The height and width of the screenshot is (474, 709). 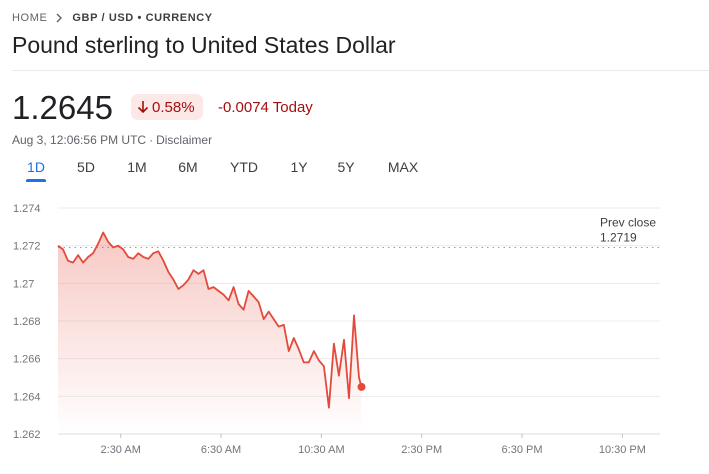 What do you see at coordinates (27, 360) in the screenshot?
I see `y-tick-label: 1.266` at bounding box center [27, 360].